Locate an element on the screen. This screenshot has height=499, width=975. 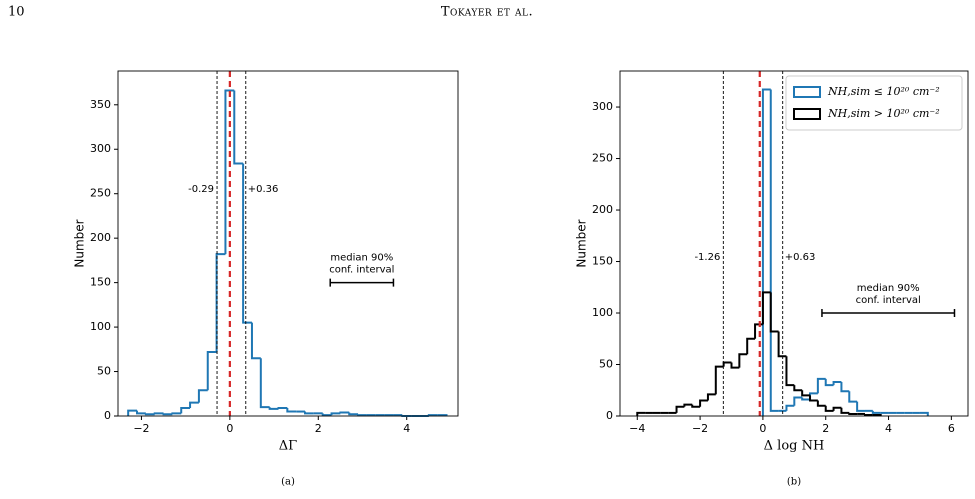
interval-label: median 90% is located at coordinates (888, 288).